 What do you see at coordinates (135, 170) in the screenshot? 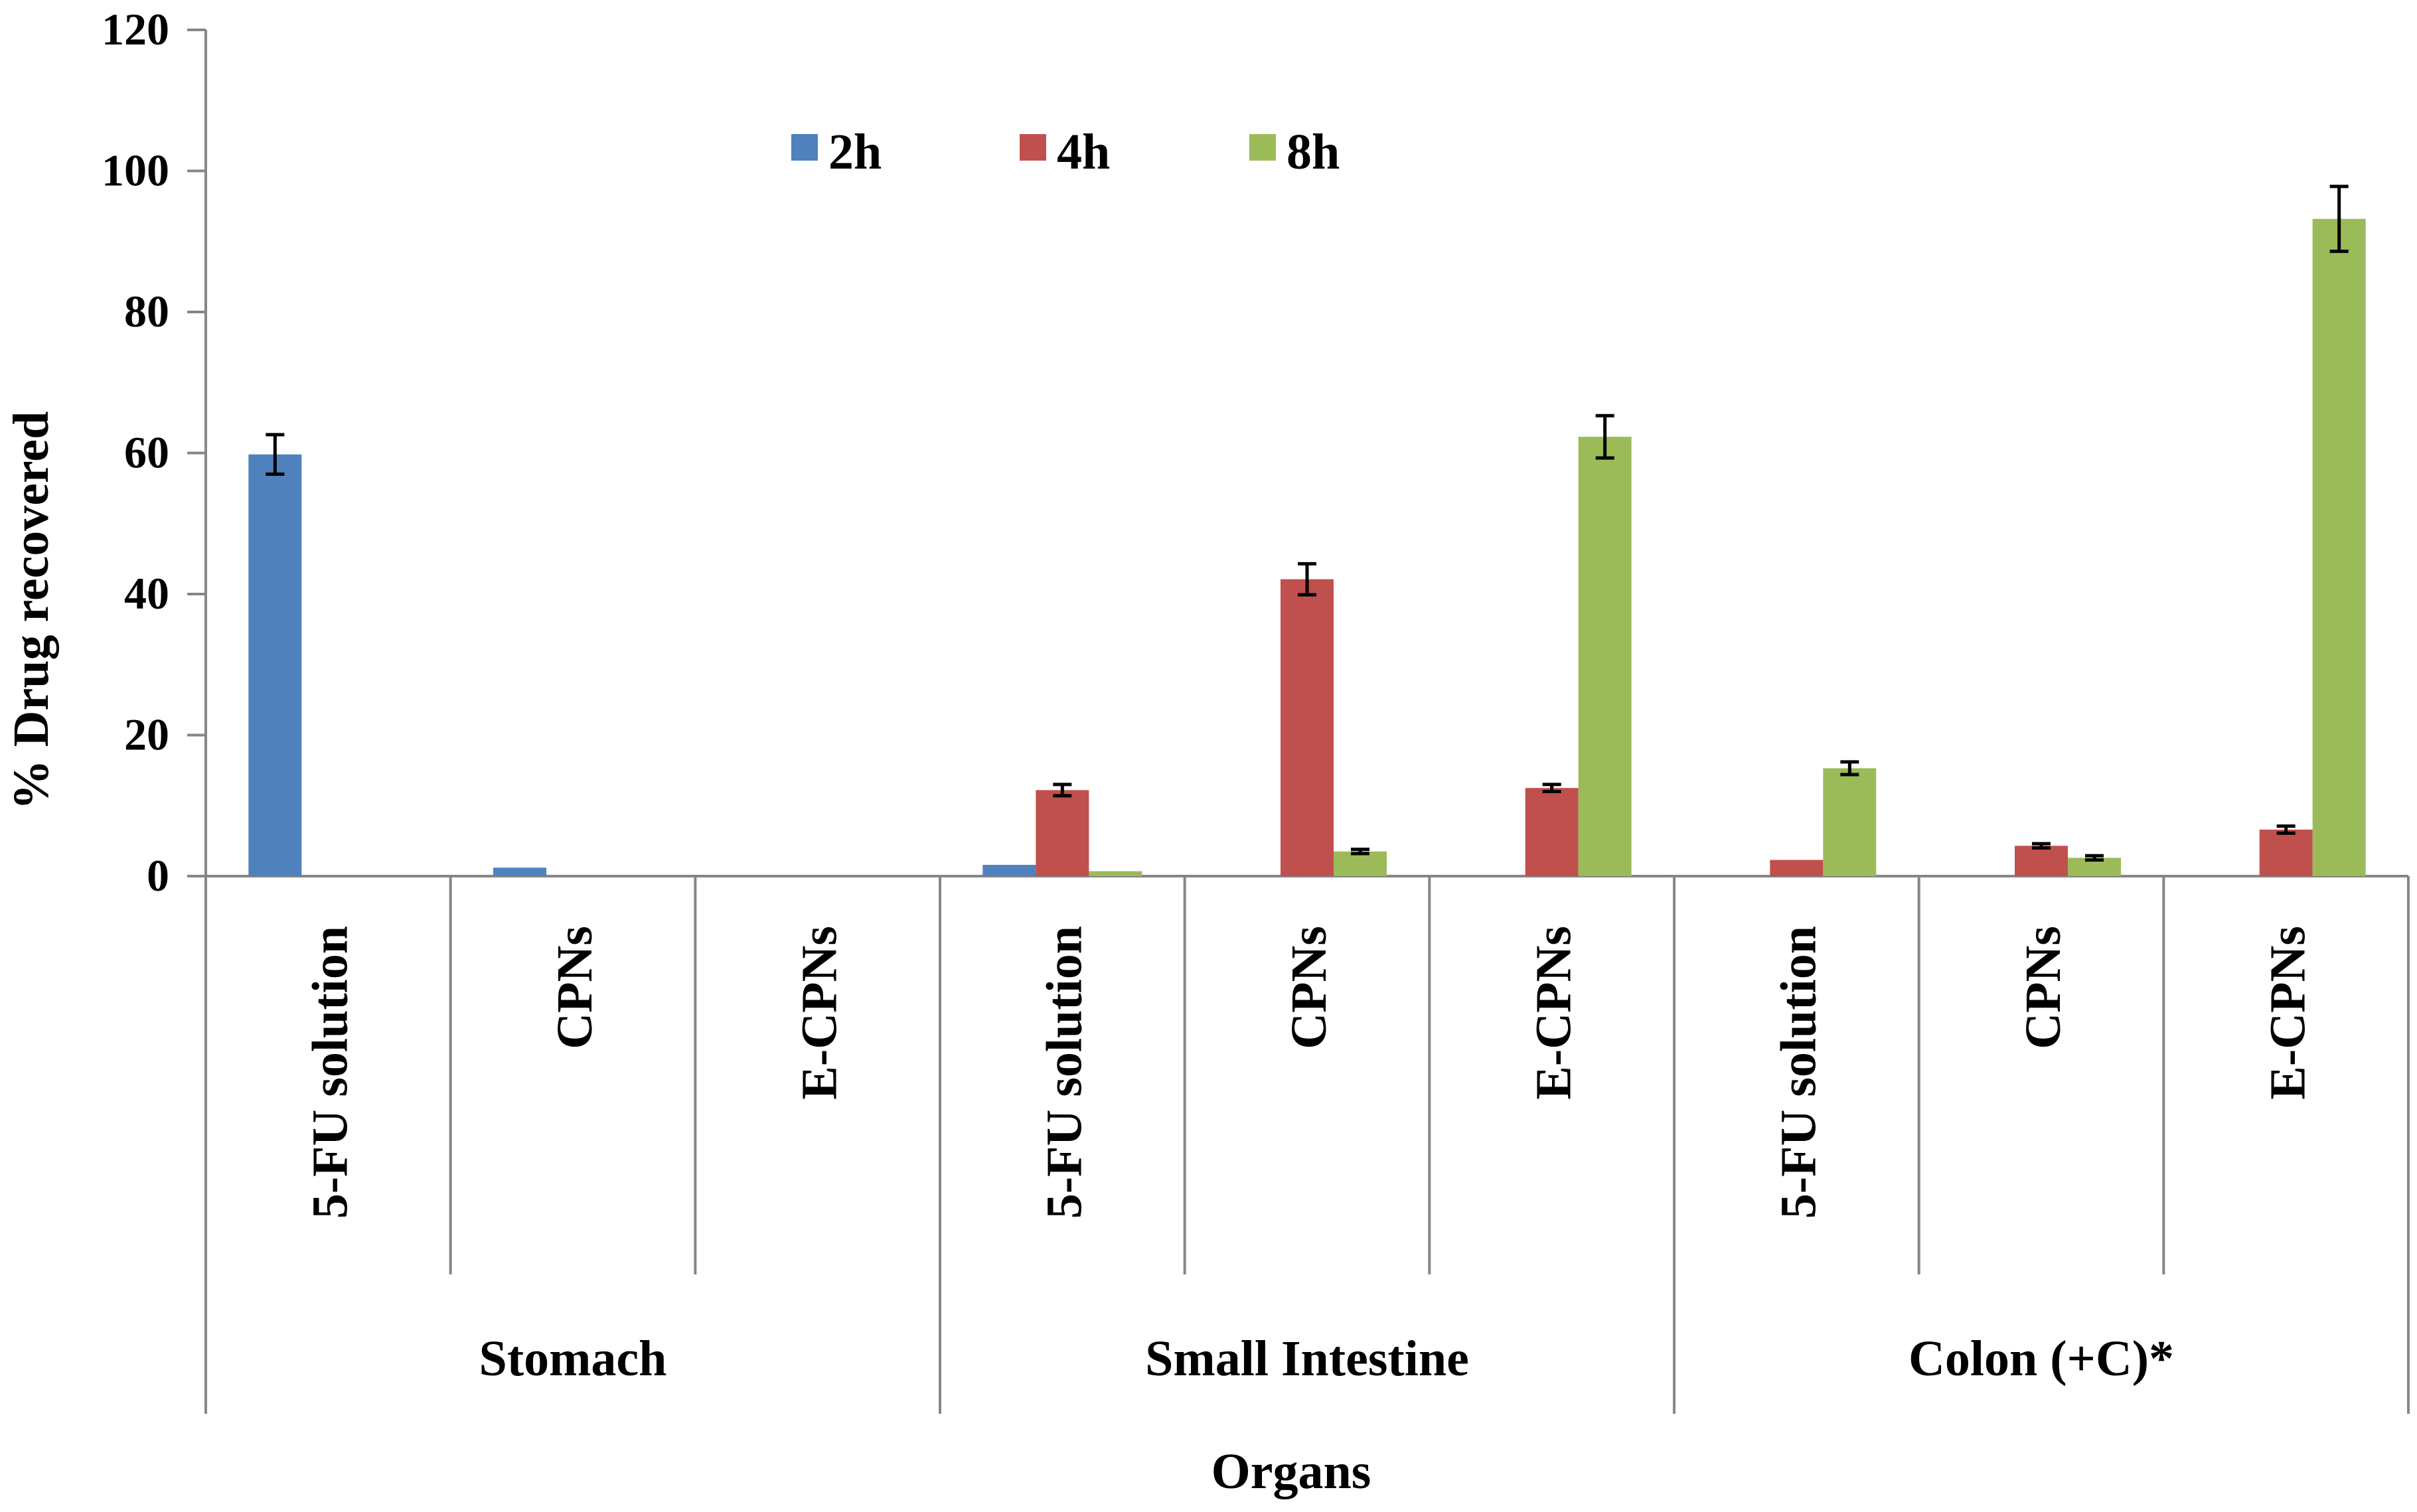
I see `y-tick-label: 100` at bounding box center [135, 170].